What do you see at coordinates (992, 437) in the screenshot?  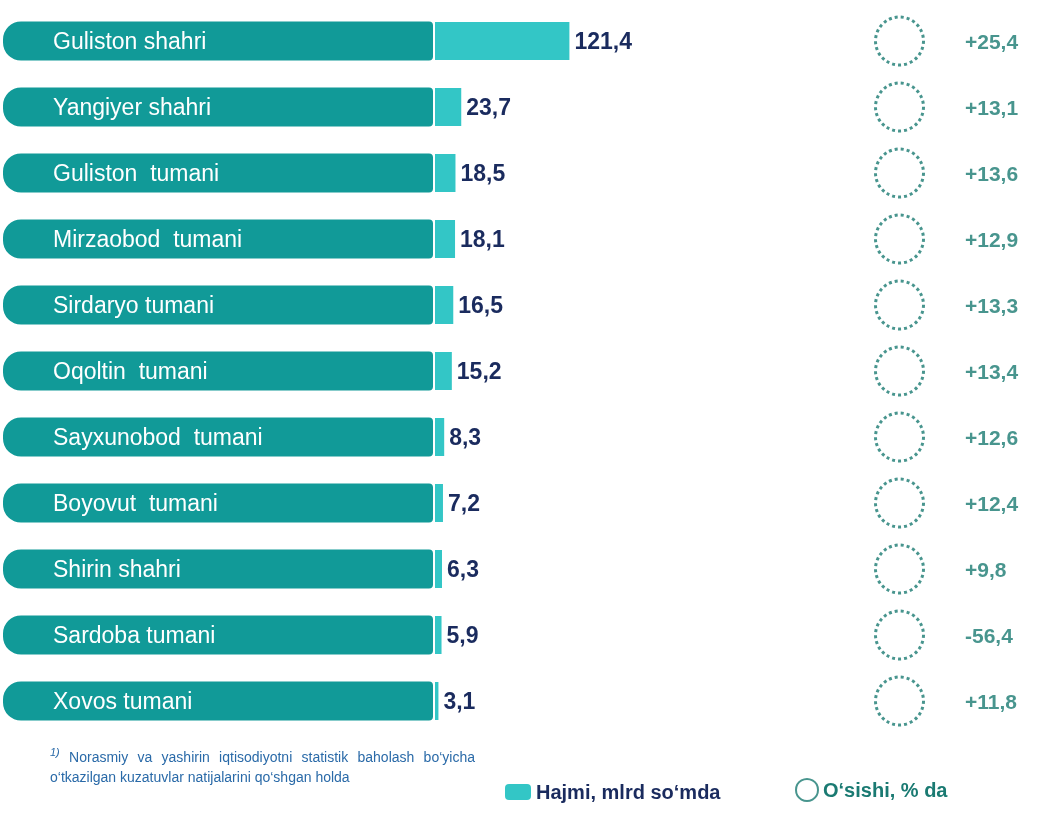 I see `data-label: +12,6` at bounding box center [992, 437].